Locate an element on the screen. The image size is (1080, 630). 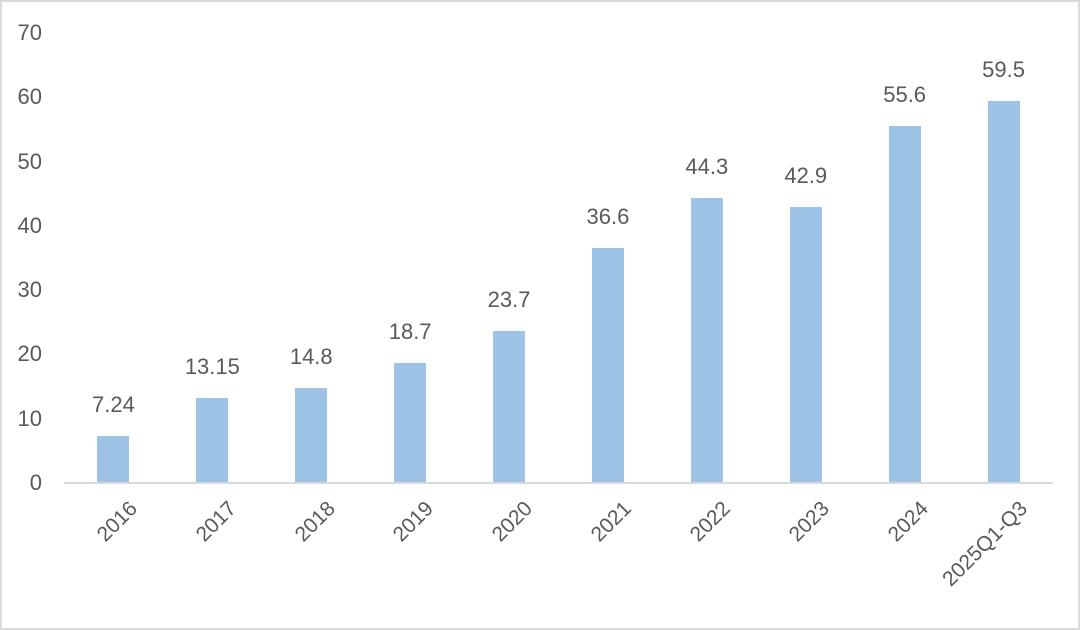
x-axis-tick-label-2022: 2022 is located at coordinates (710, 522).